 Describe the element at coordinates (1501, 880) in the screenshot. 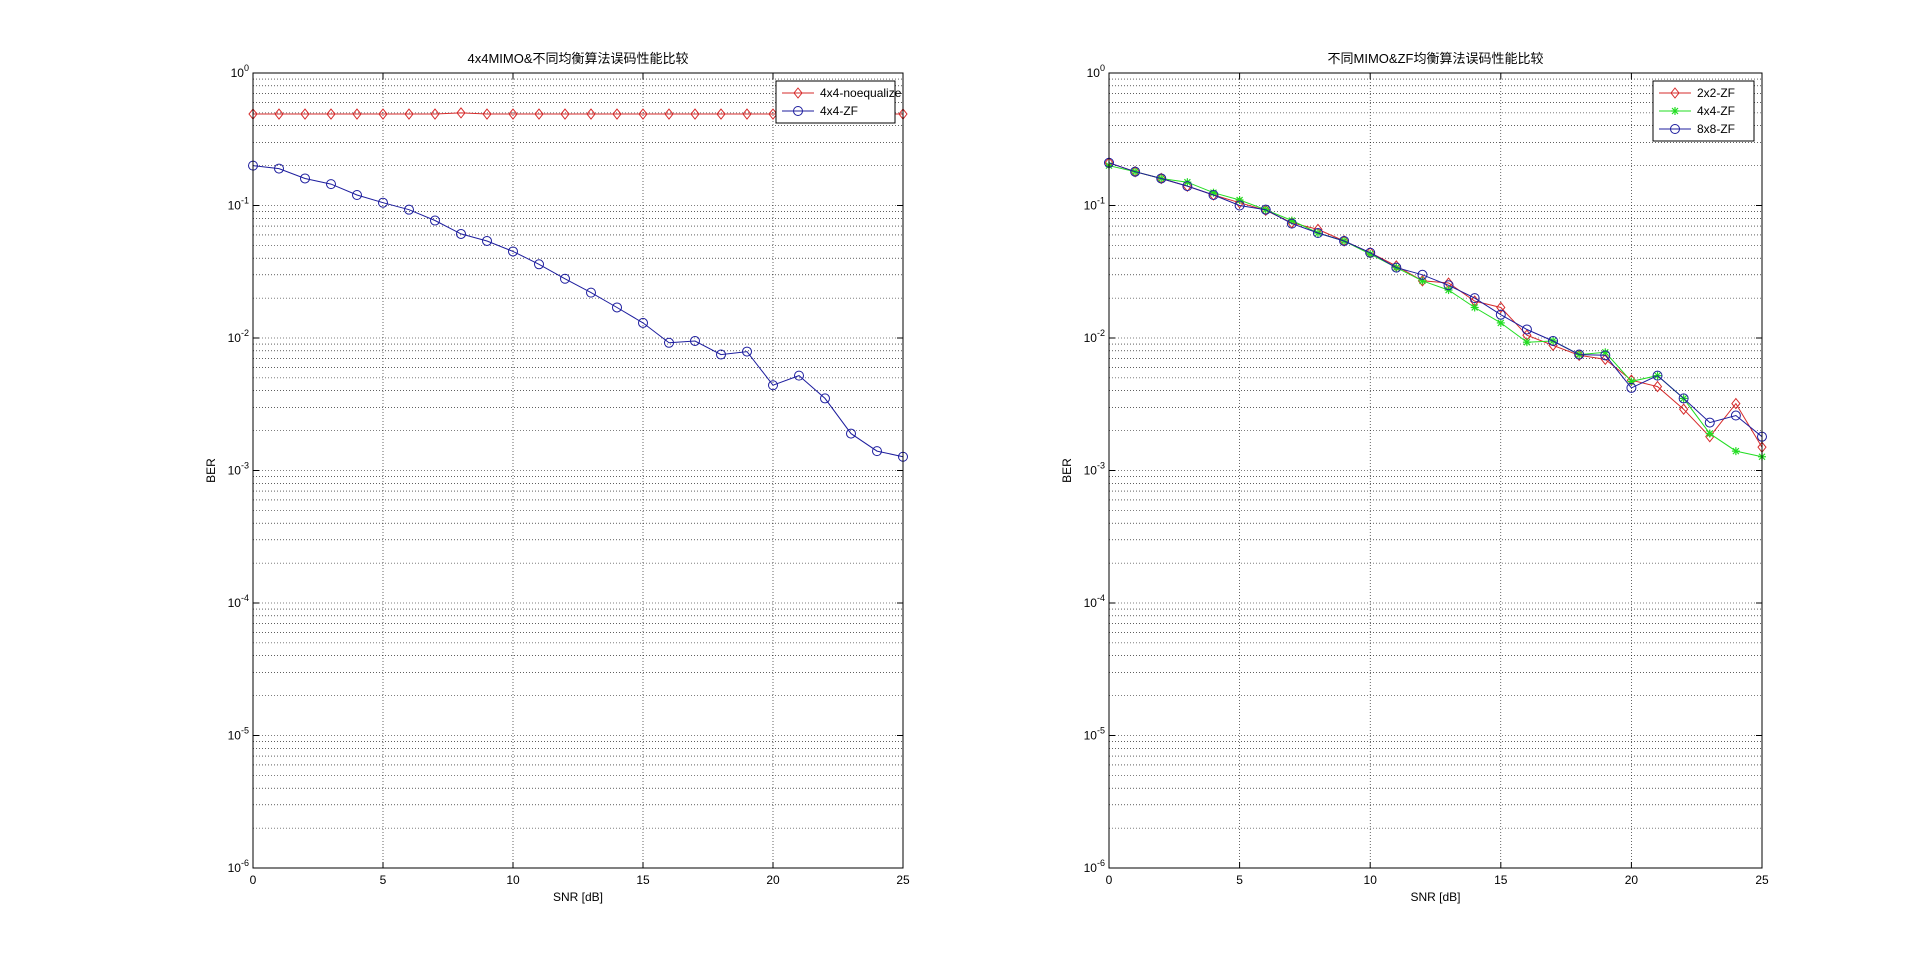

I see `right-chart-x-tick-label: 15` at that location.